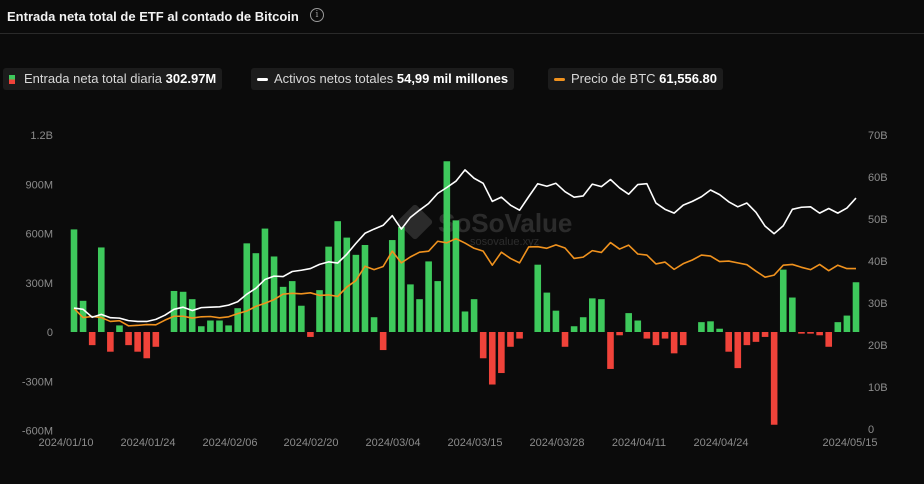 Image resolution: width=924 pixels, height=484 pixels. I want to click on legend-item-btc-price: Precio de BTC 61,556.80, so click(636, 79).